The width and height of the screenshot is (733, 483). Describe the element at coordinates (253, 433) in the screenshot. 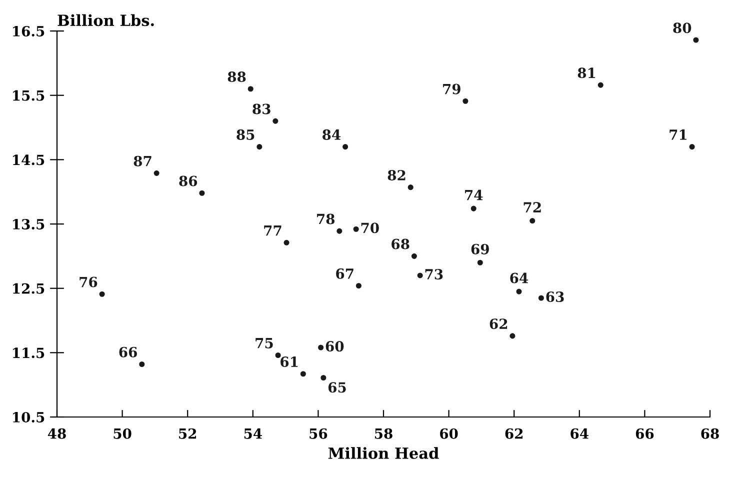

I see `x-tick-label: 54` at that location.